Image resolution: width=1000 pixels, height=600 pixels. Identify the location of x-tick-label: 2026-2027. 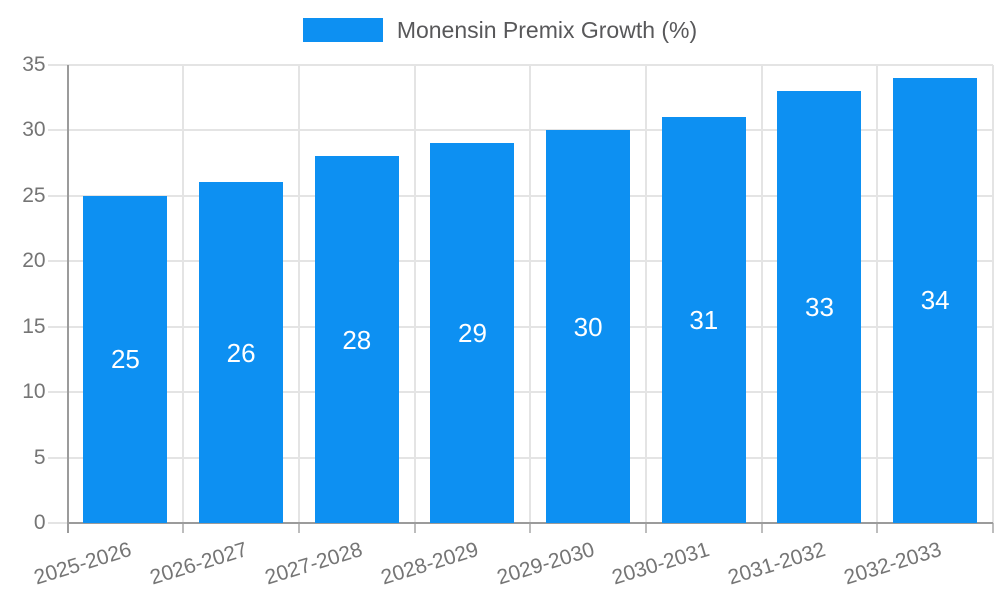
(198, 564).